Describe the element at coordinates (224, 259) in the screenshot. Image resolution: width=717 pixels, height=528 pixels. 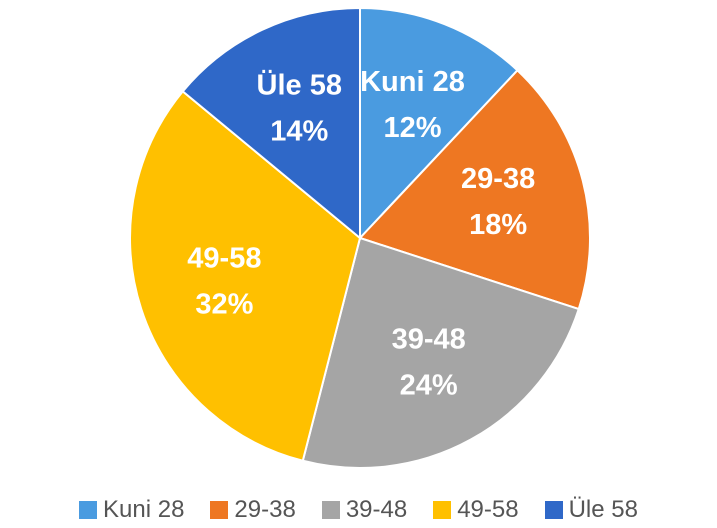
I see `slice-label: 49-58` at that location.